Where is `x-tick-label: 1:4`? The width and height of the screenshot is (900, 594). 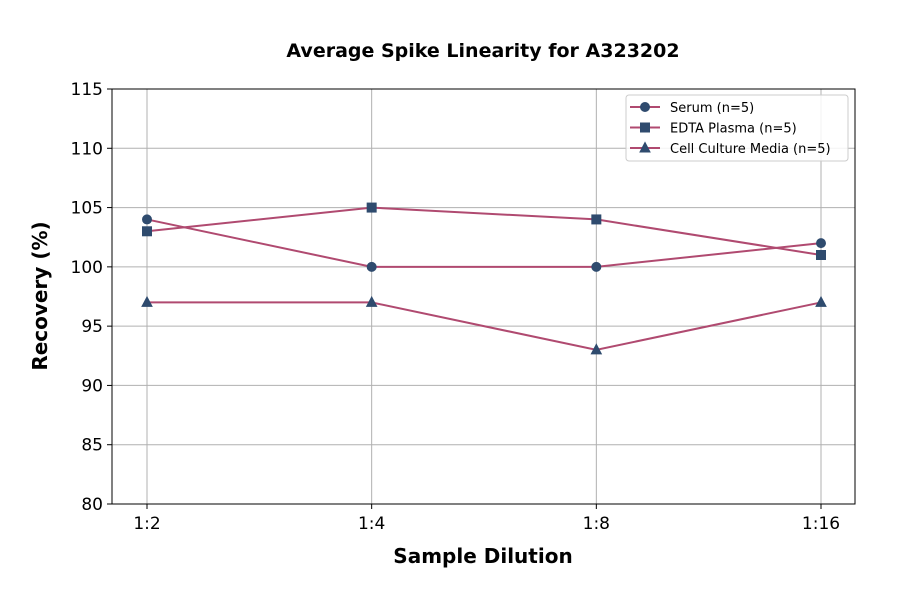 x-tick-label: 1:4 is located at coordinates (371, 524).